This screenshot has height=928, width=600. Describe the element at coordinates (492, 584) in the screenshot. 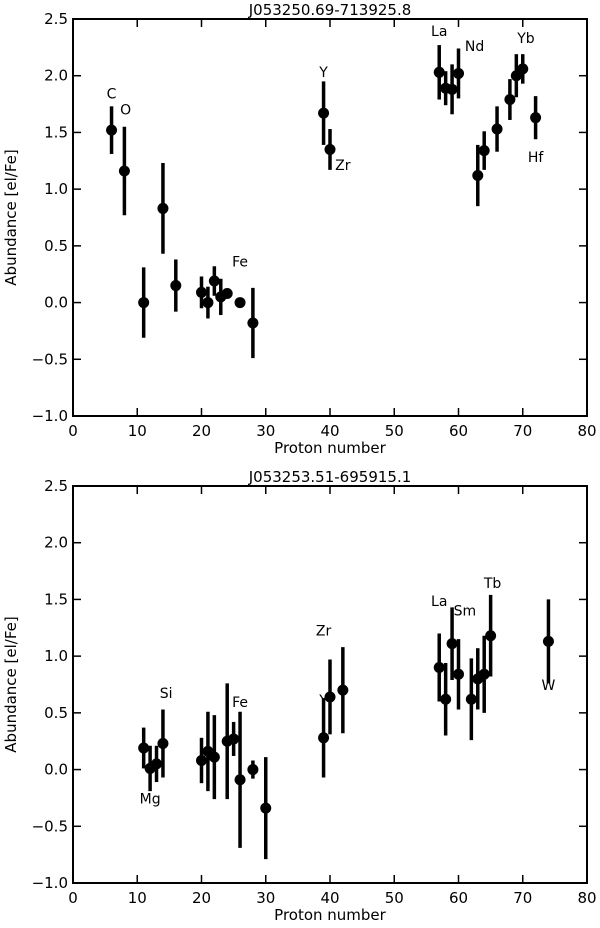

I see `element-label: Tb` at that location.